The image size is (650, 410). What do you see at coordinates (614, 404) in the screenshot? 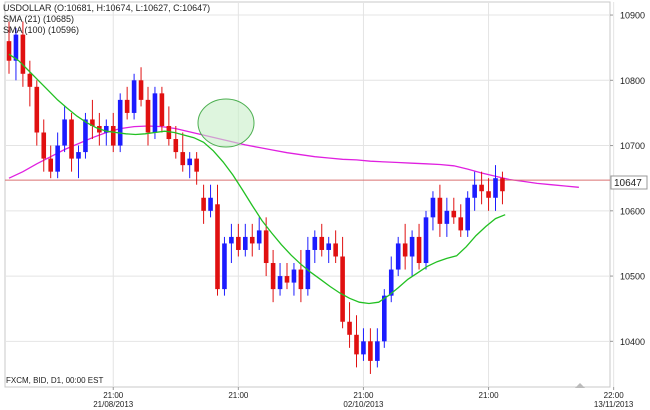
I see `x-tick-date: 13/11/2013` at bounding box center [614, 404].